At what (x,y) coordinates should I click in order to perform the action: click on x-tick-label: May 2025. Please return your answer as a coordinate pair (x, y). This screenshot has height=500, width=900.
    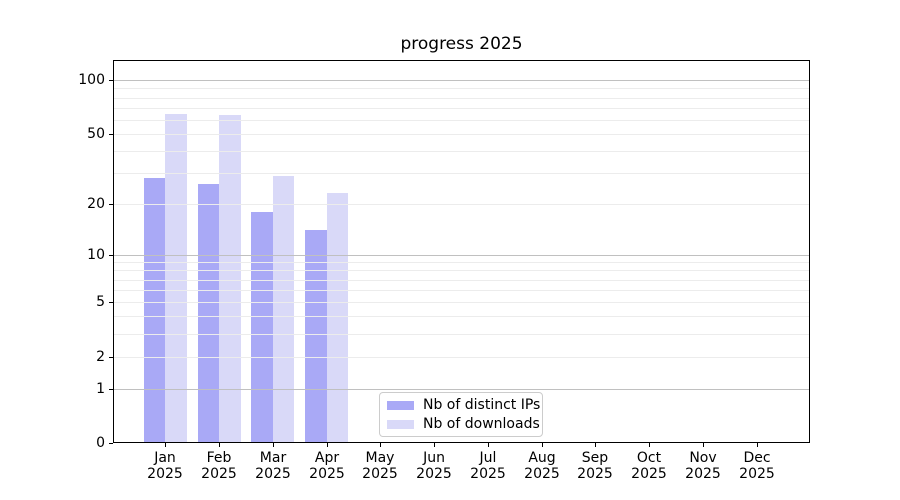
    Looking at the image, I should click on (380, 466).